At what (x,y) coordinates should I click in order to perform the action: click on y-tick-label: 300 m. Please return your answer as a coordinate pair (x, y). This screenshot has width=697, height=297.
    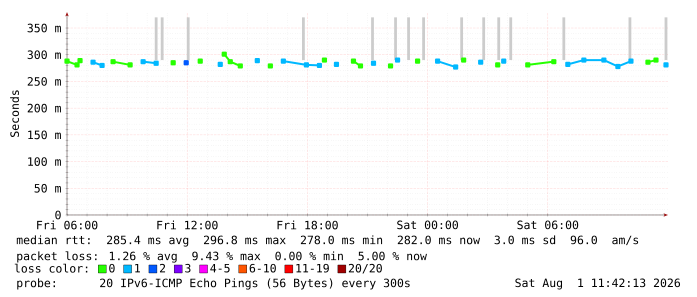
    Looking at the image, I should click on (44, 55).